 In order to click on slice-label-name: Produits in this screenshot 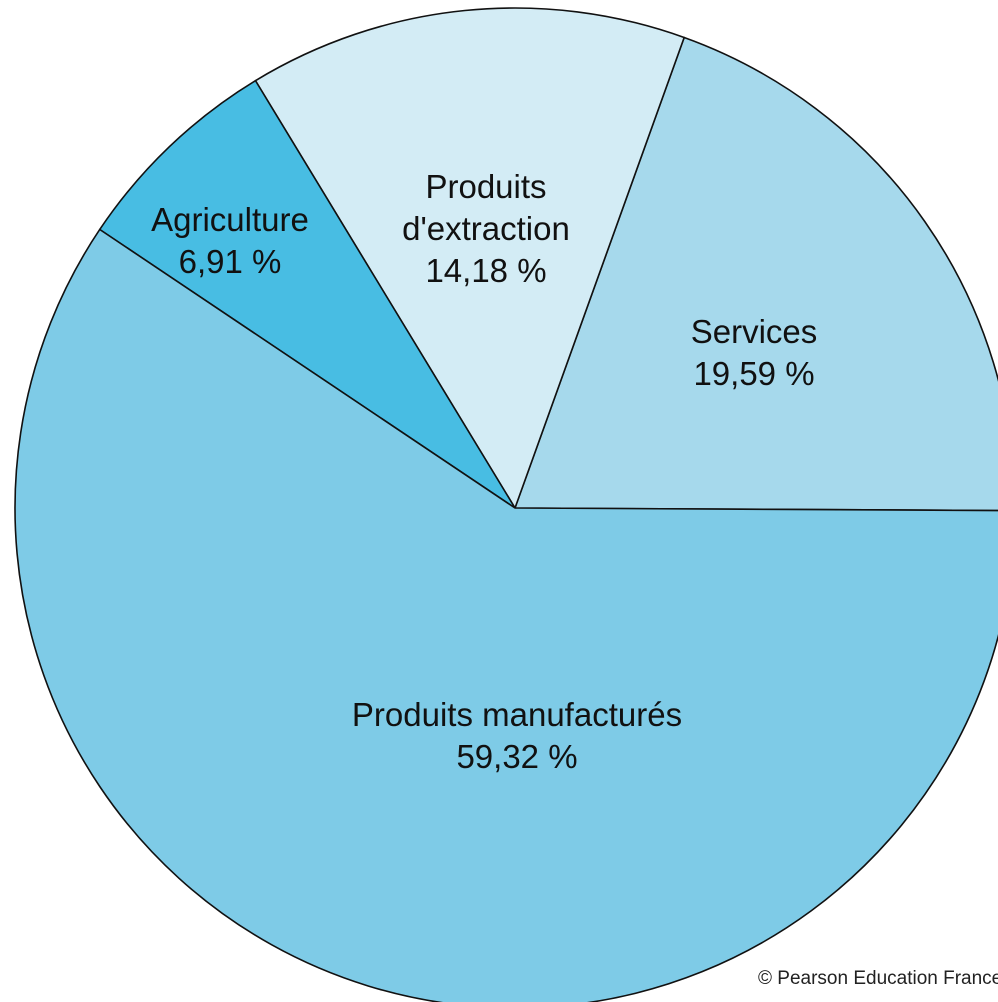, I will do `click(485, 186)`.